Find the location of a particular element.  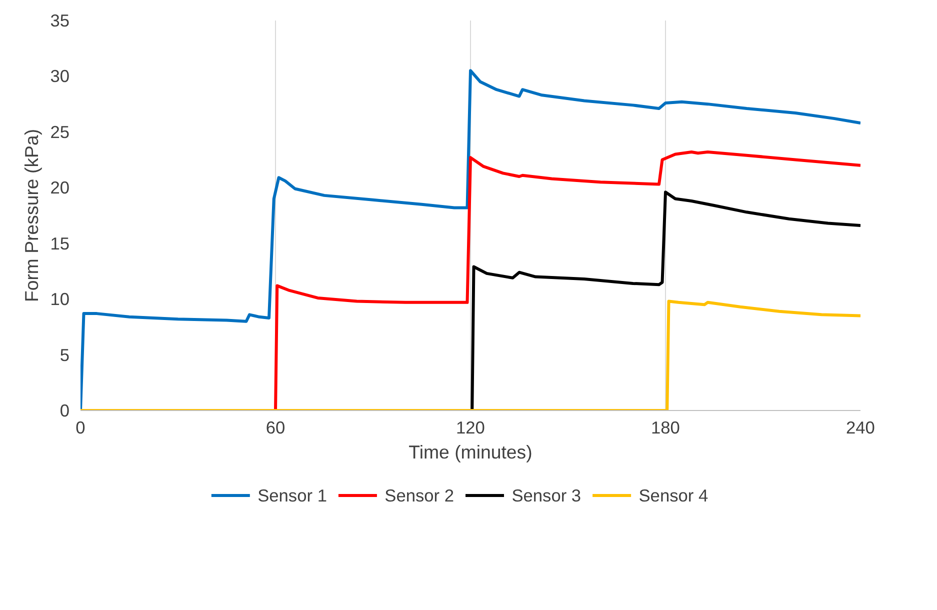

y-tick-label: 0 is located at coordinates (65, 410).